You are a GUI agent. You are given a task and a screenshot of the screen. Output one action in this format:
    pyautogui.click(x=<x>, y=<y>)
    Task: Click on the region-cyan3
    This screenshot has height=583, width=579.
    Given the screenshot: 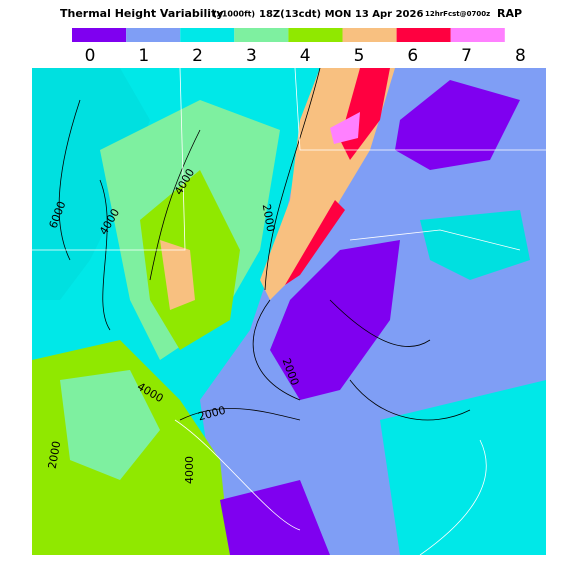 What is the action you would take?
    pyautogui.click(x=475, y=245)
    